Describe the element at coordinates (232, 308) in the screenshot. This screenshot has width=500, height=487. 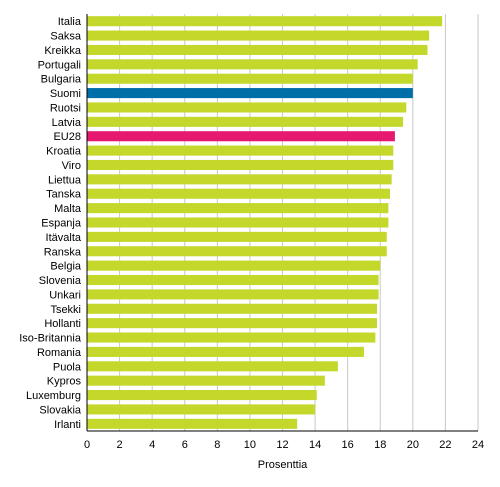
I see `bar-tsekki` at that location.